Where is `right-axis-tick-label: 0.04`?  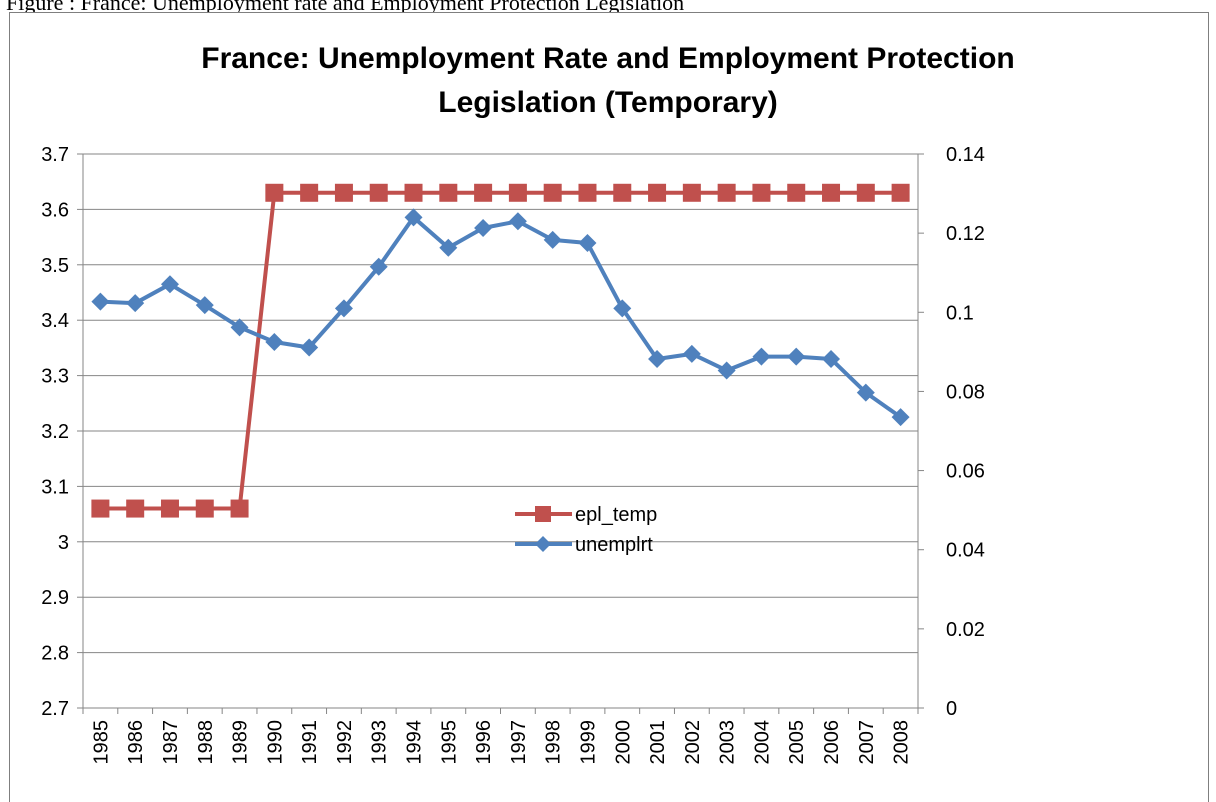
right-axis-tick-label: 0.04 is located at coordinates (965, 551).